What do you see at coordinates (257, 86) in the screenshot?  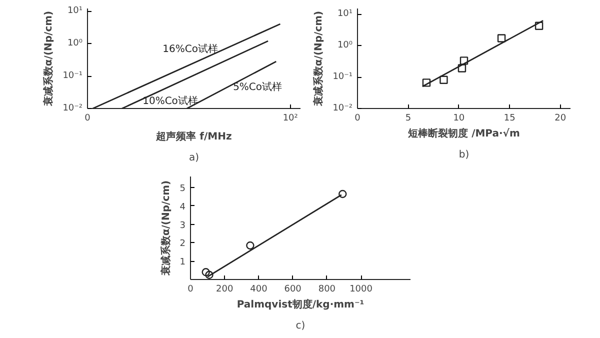 I see `series-label: 5%Co试样` at bounding box center [257, 86].